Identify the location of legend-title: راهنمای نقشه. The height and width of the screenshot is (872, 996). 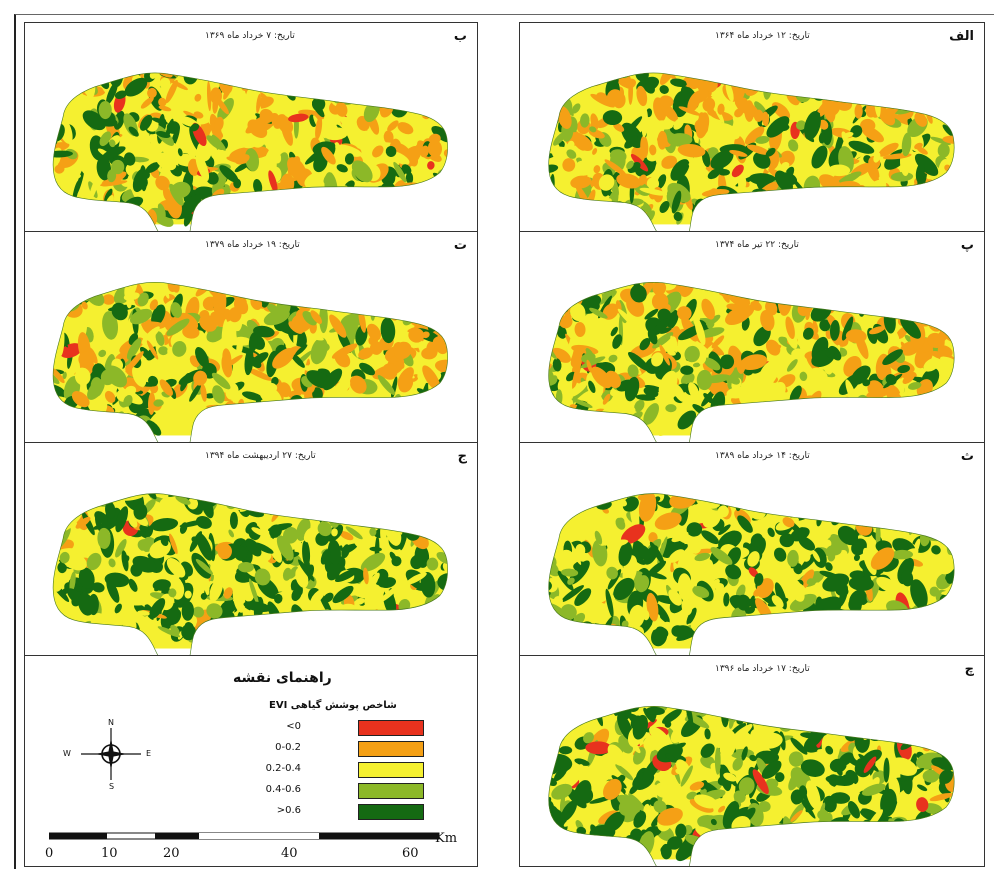
(282, 678).